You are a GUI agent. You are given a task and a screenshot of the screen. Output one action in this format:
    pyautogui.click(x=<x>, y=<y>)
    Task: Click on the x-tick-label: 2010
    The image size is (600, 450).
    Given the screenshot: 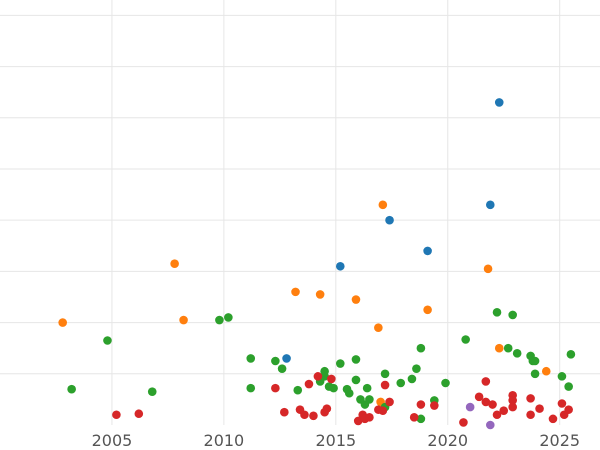 What is the action you would take?
    pyautogui.click(x=224, y=440)
    